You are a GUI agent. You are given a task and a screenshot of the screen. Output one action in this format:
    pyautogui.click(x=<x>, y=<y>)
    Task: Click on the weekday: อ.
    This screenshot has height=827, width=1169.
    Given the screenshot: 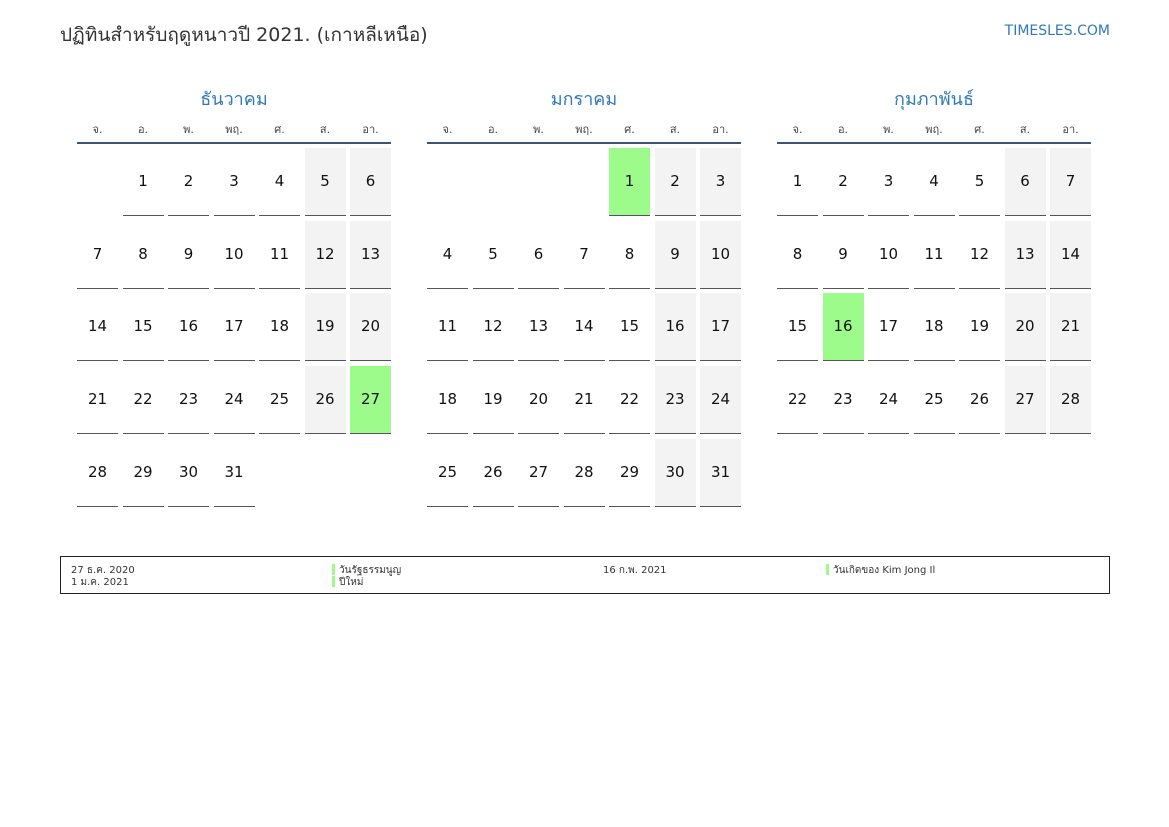 What is the action you would take?
    pyautogui.click(x=143, y=129)
    